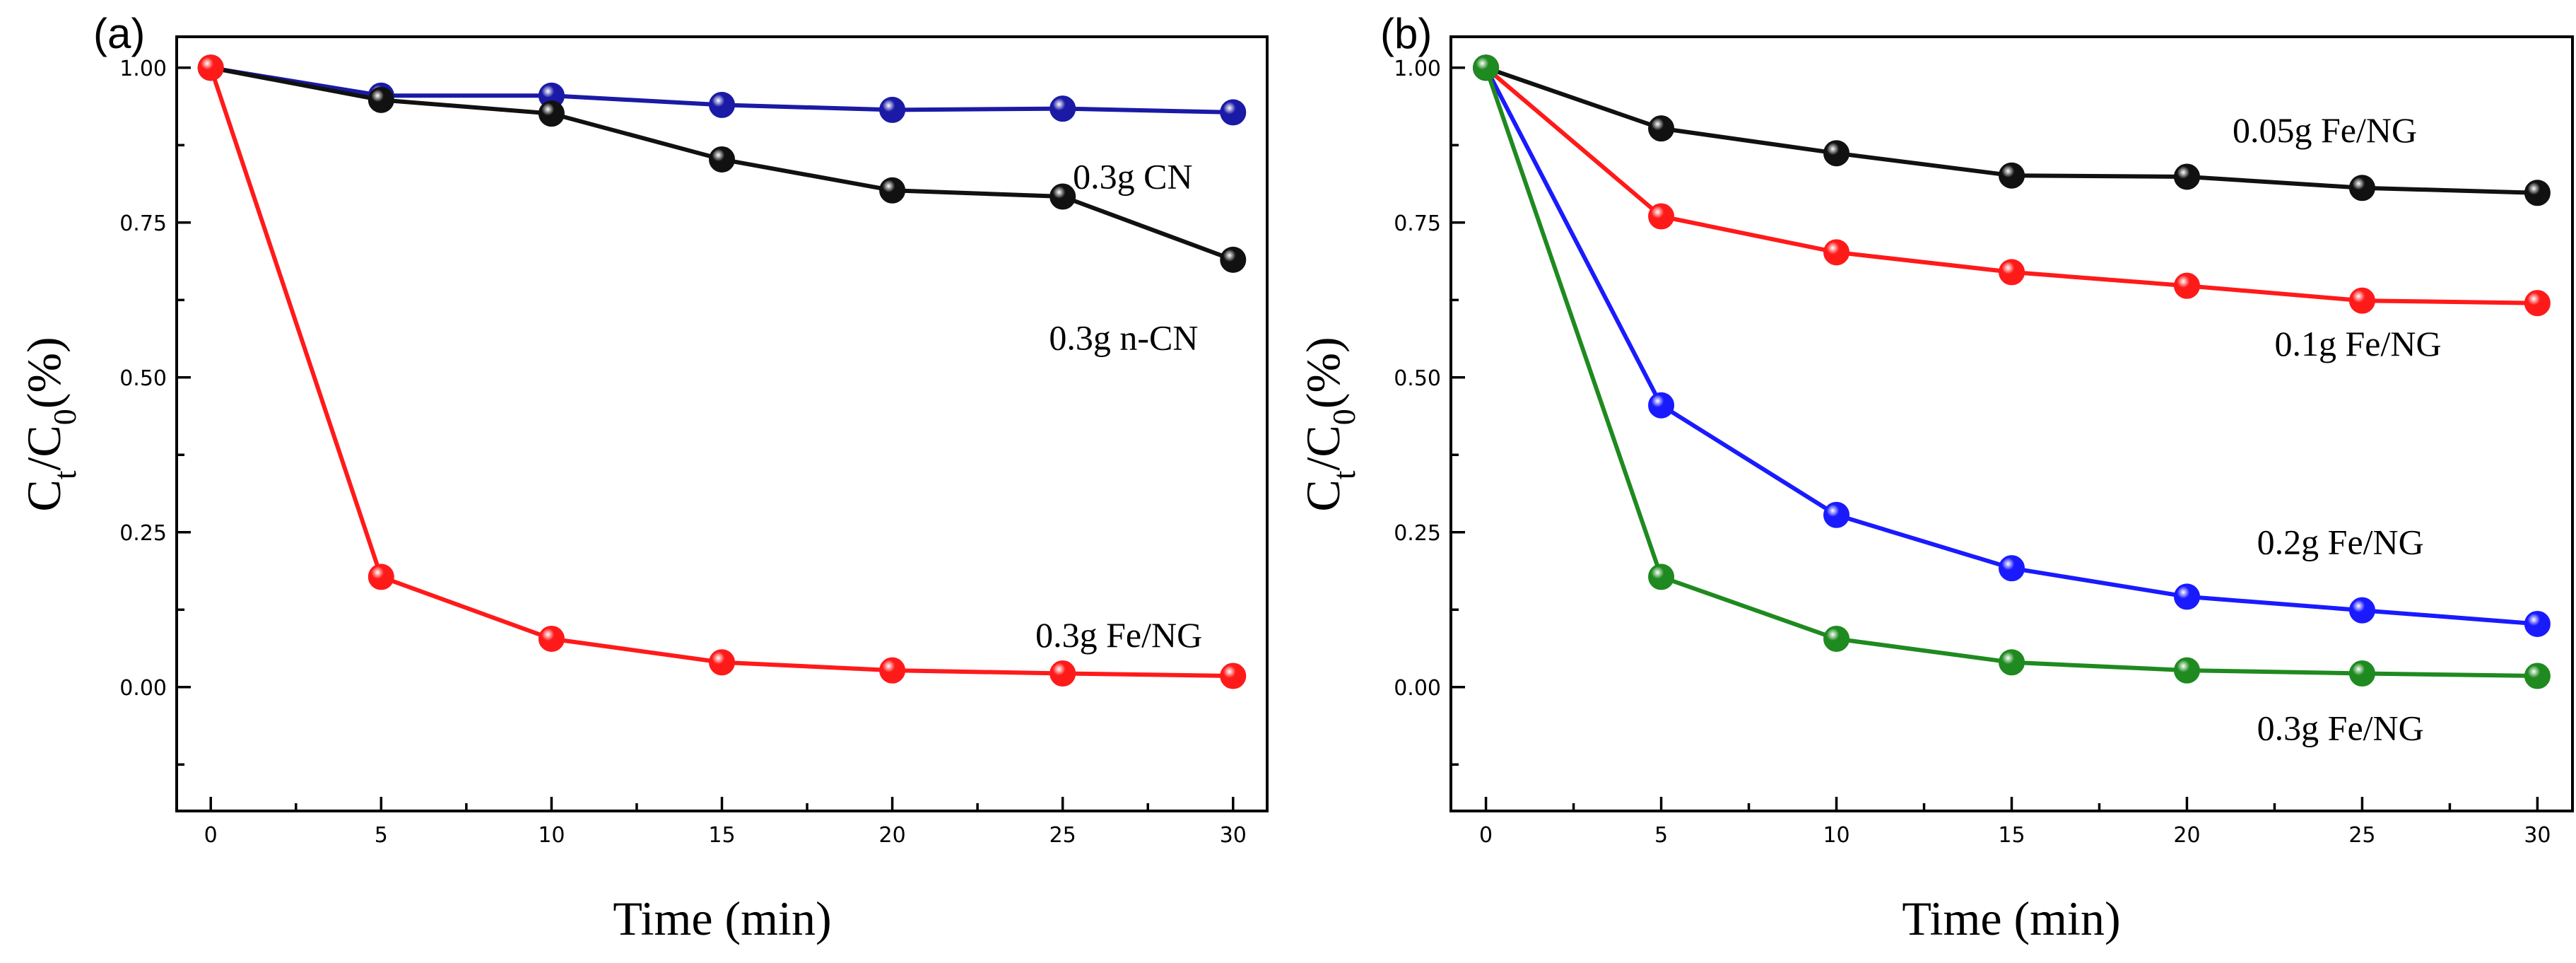 The height and width of the screenshot is (963, 2576). Describe the element at coordinates (2325, 130) in the screenshot. I see `series-label-0-05g-fe-ng: 0.05g Fe/NG` at that location.